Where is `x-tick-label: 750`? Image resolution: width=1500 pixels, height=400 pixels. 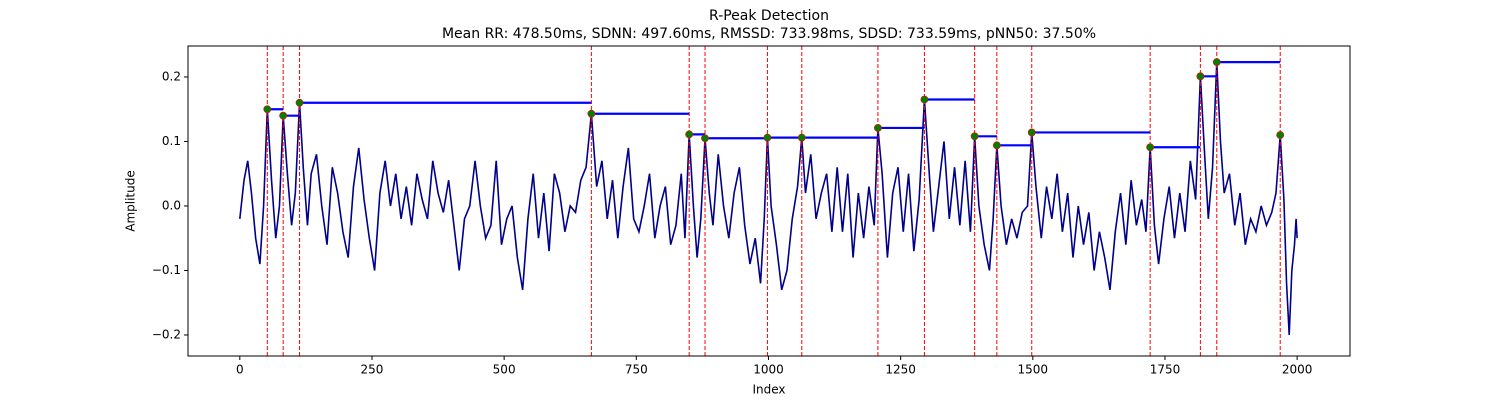
x-tick-label: 750 is located at coordinates (636, 370).